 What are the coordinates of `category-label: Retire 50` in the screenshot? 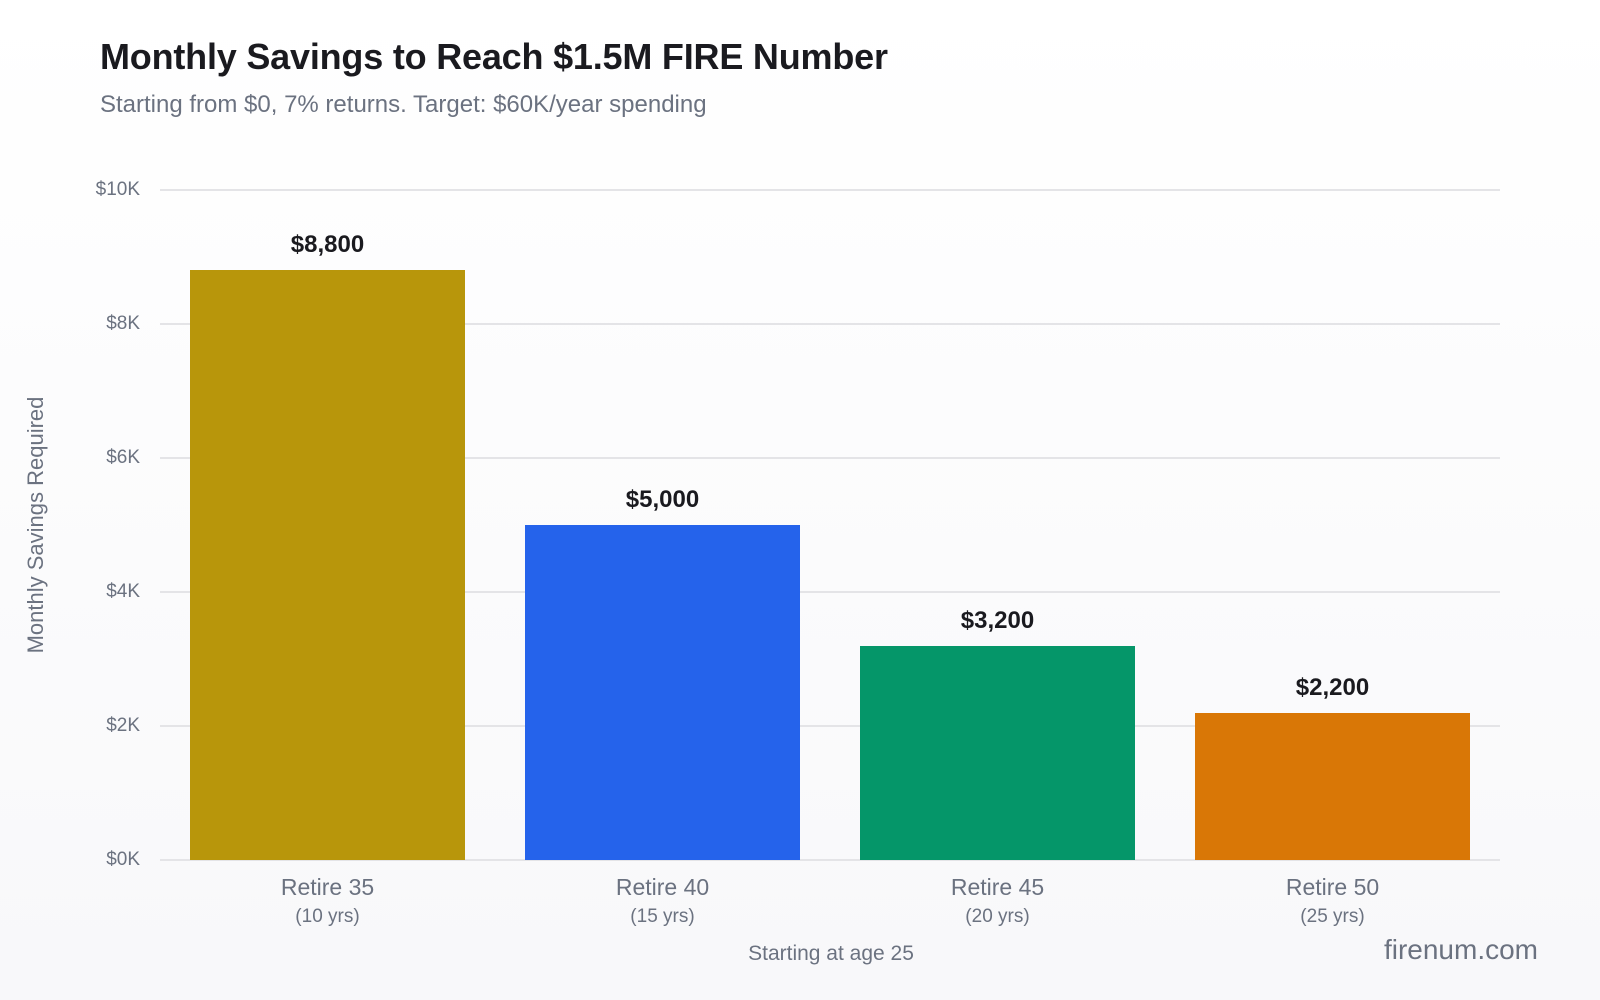 It's located at (1332, 887).